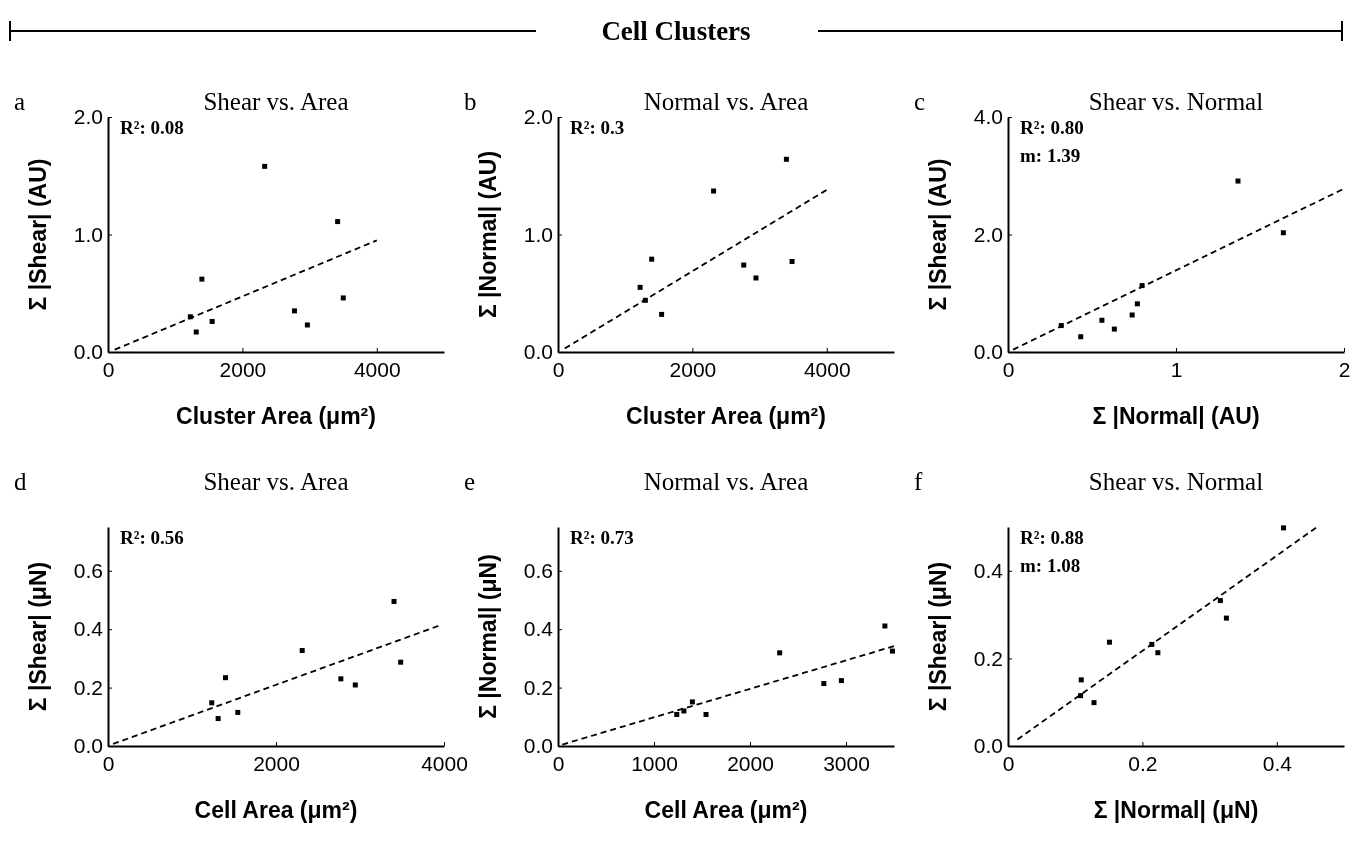 This screenshot has width=1352, height=844. I want to click on annotation: R²: 0.88, so click(1052, 537).